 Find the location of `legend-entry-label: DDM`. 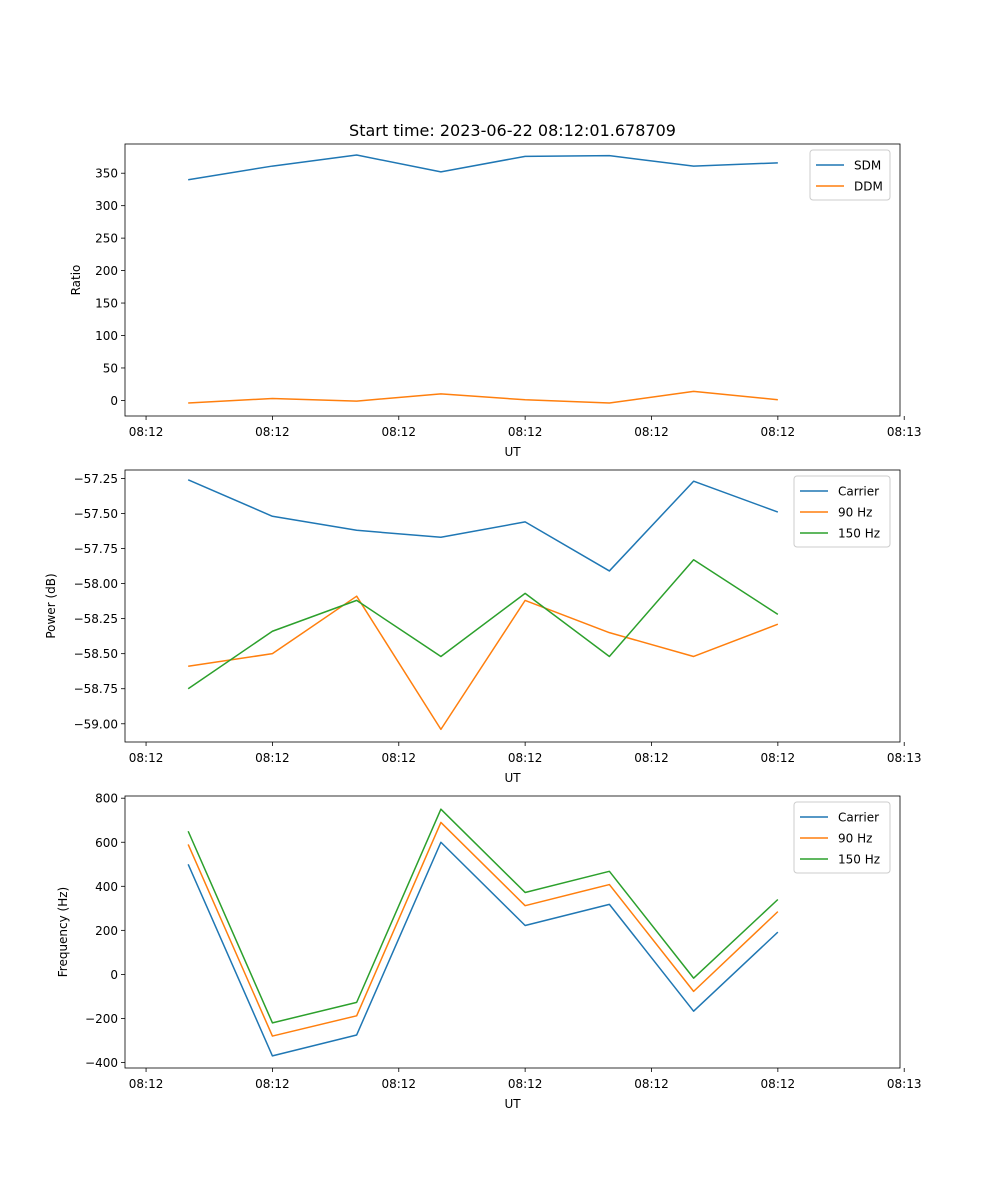

legend-entry-label: DDM is located at coordinates (868, 187).